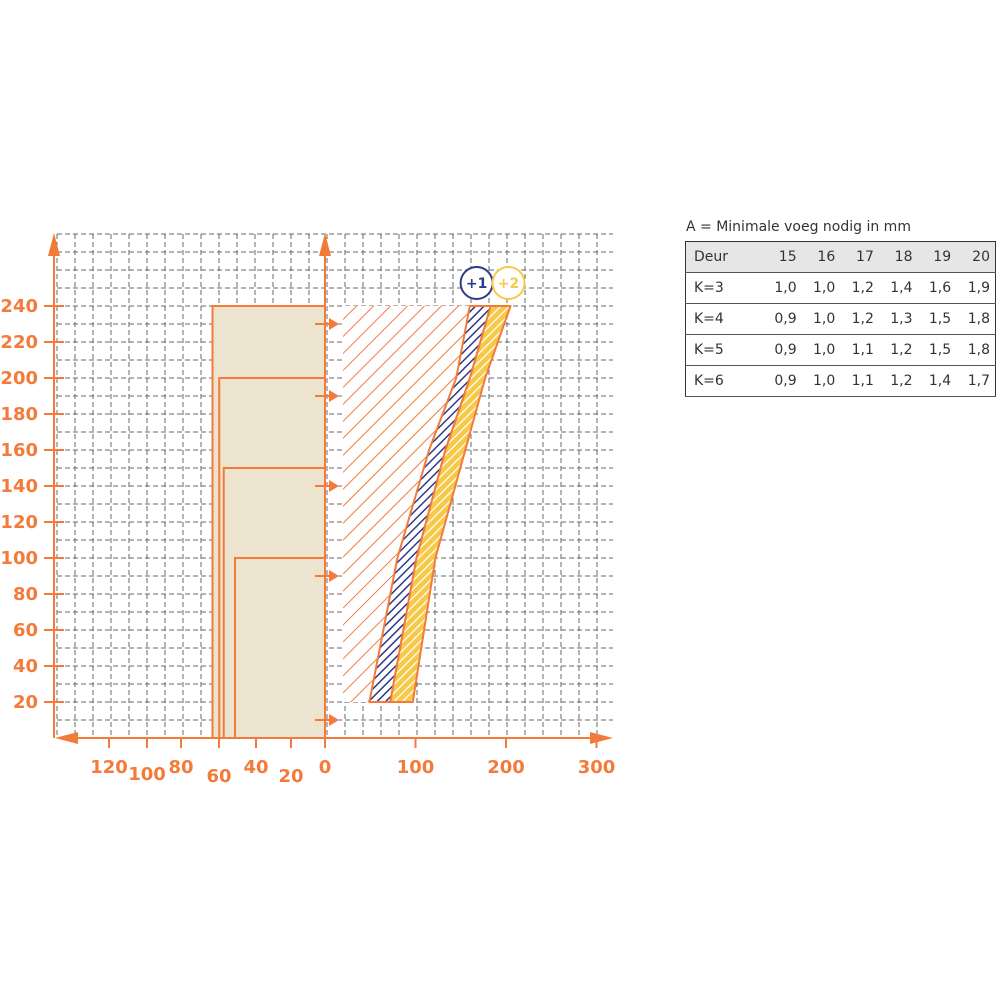 The height and width of the screenshot is (1000, 1000). I want to click on table-row: K=5 0,9 1,0 1,1 1,2 1,5 1,8, so click(840, 350).